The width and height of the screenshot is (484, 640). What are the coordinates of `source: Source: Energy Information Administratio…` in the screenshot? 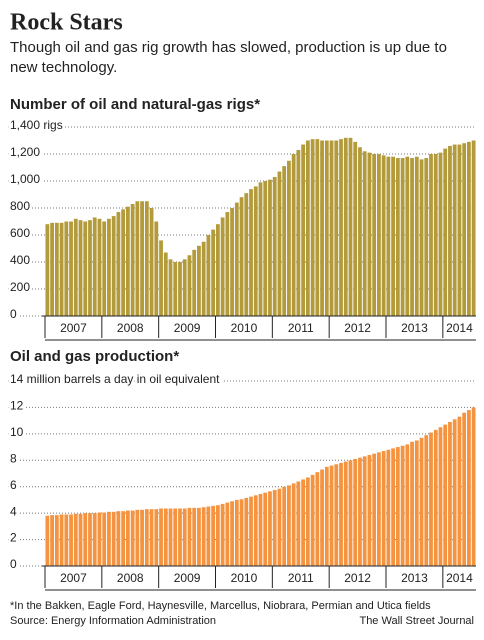 It's located at (113, 621).